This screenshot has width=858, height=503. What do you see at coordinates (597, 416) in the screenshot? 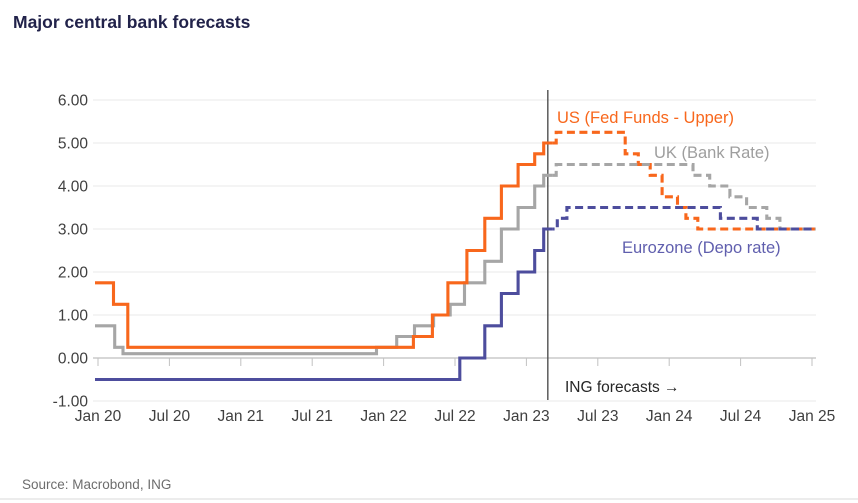
I see `x-tick-label: Jul 23` at bounding box center [597, 416].